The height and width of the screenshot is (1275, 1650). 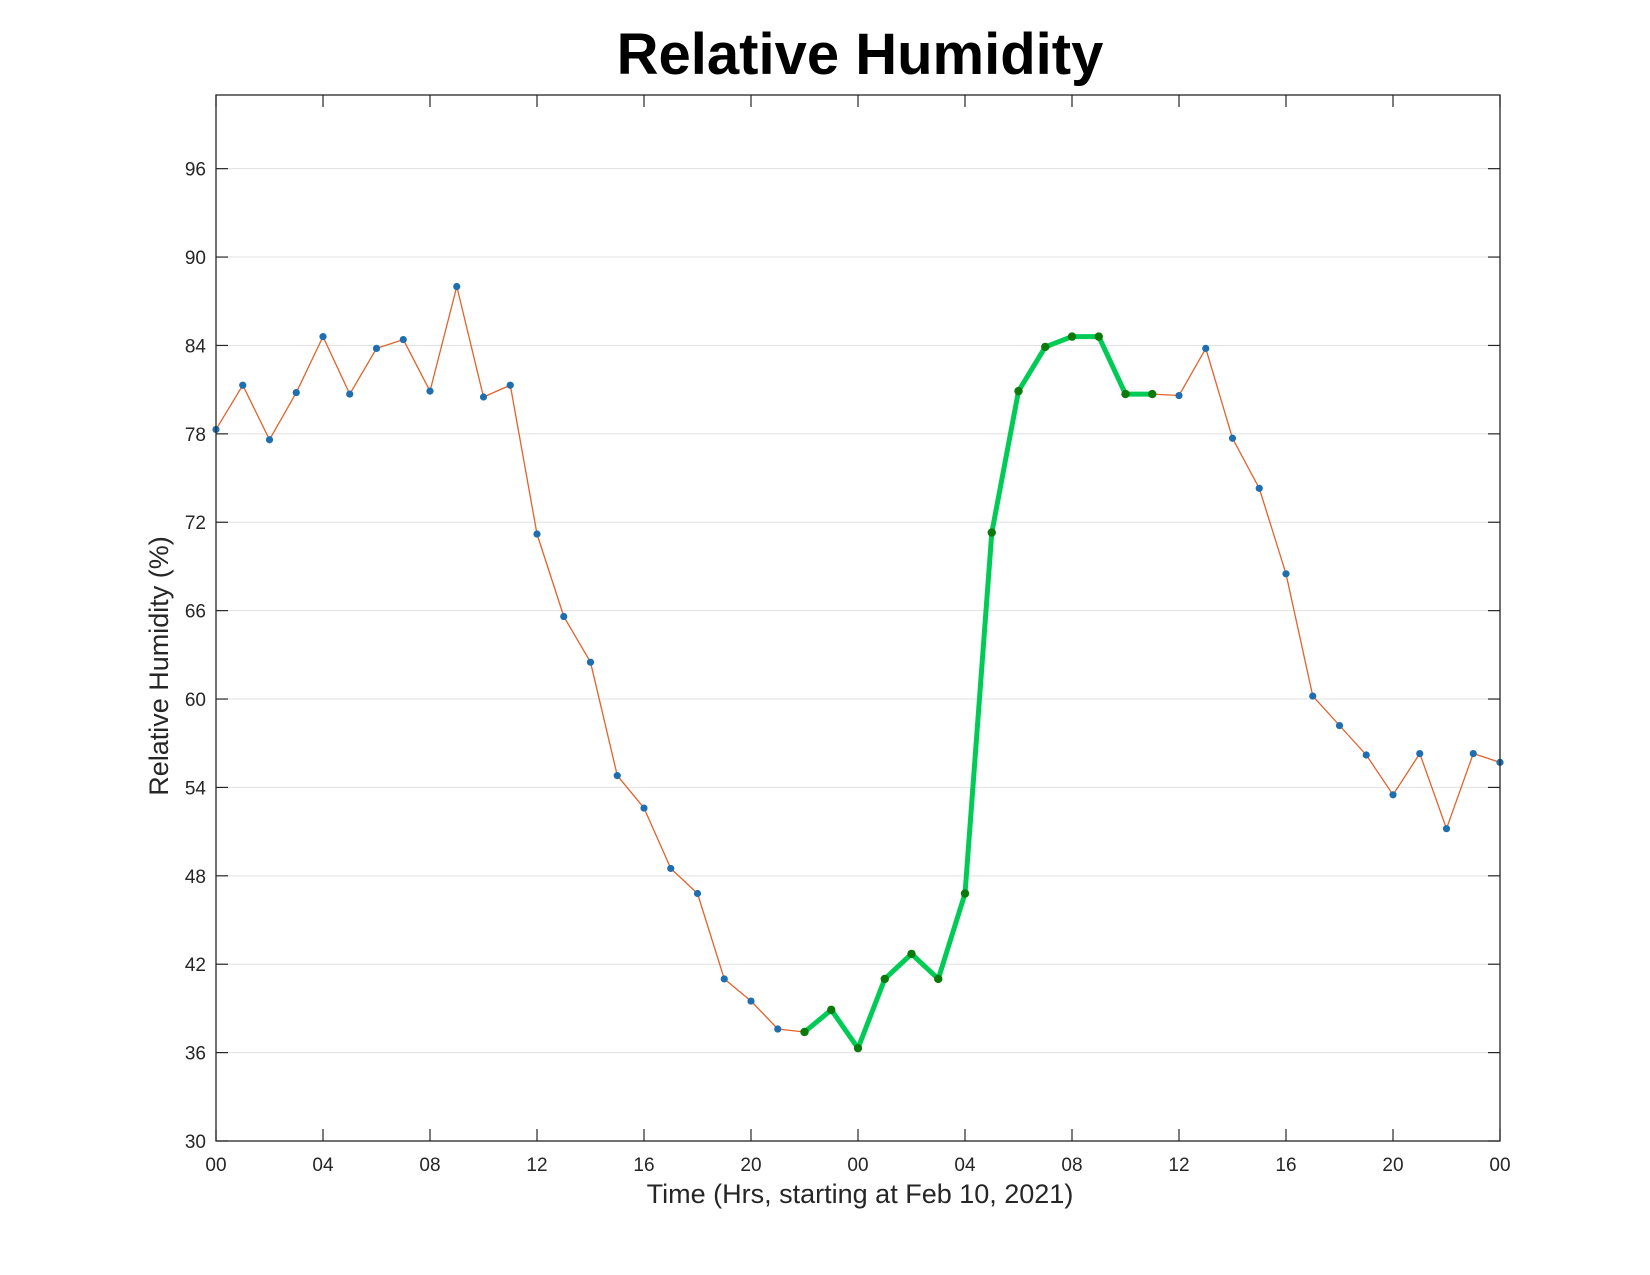 What do you see at coordinates (860, 1194) in the screenshot?
I see `x-axis-label: Time (Hrs, starting at Feb 10, 2021)` at bounding box center [860, 1194].